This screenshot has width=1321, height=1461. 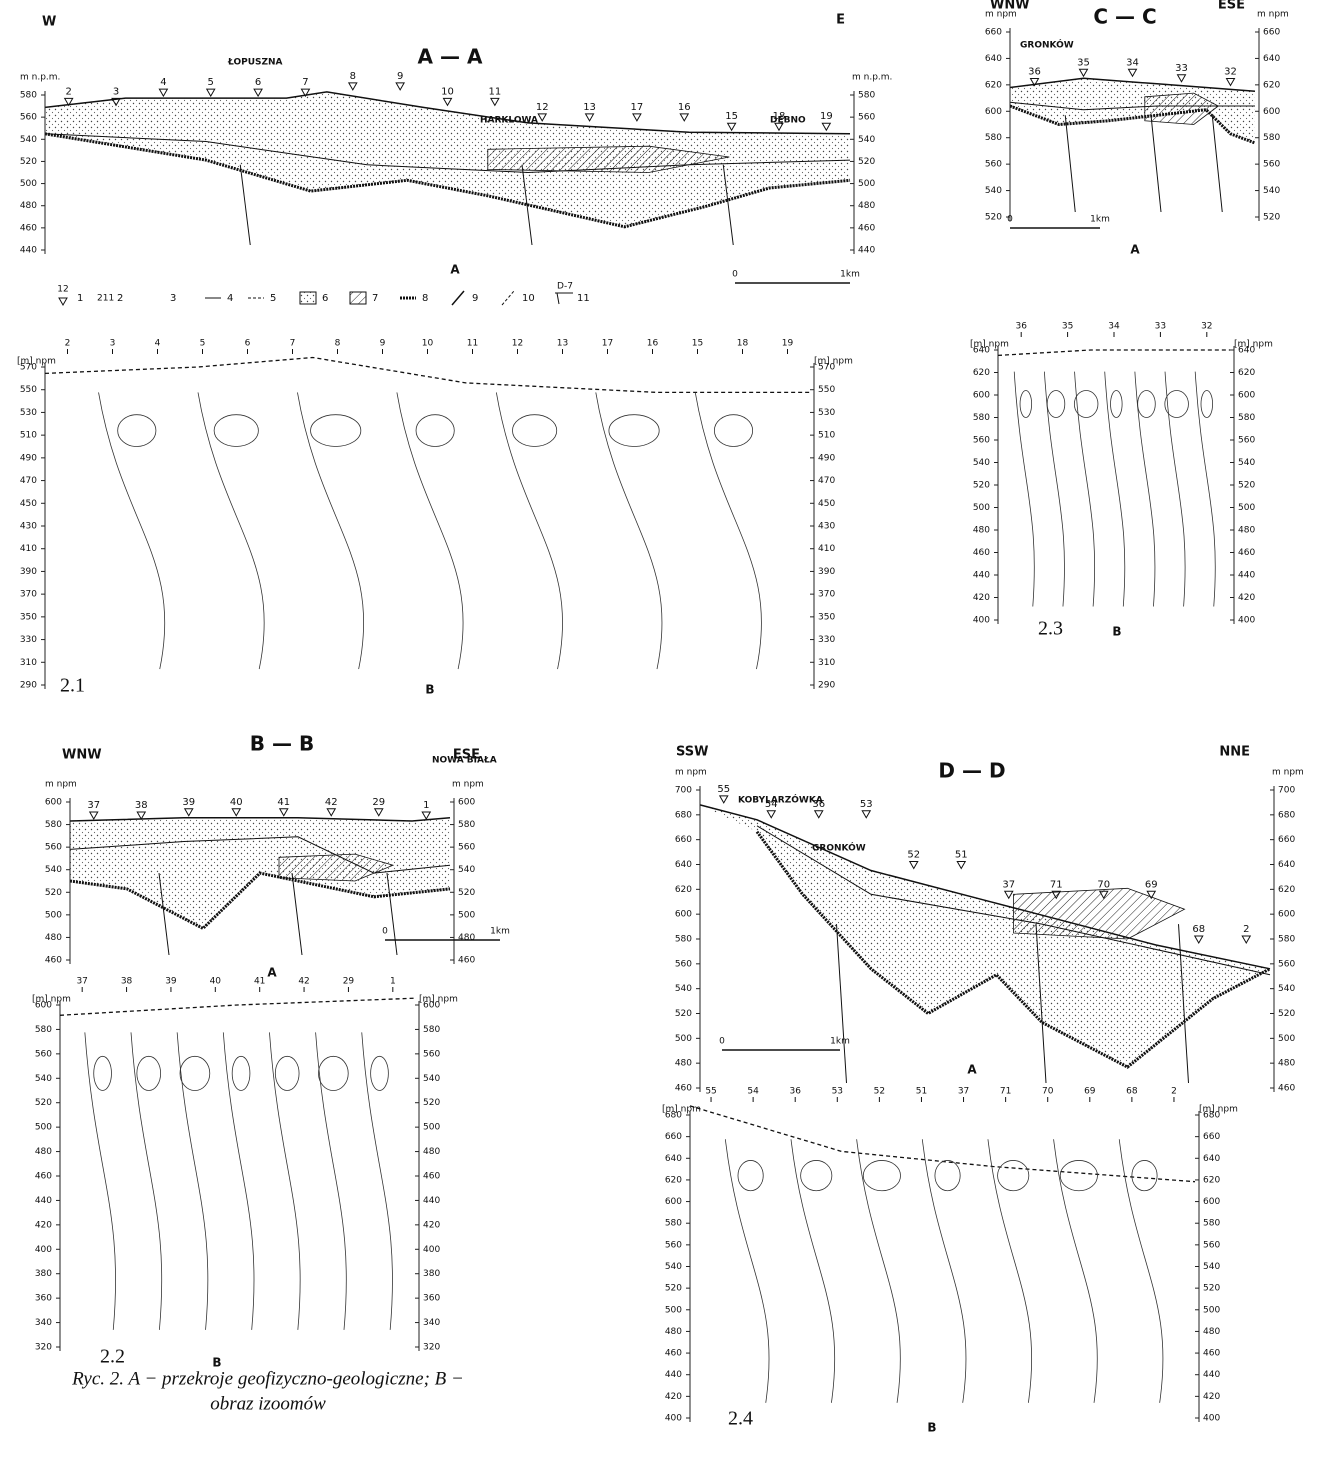 What do you see at coordinates (637, 107) in the screenshot?
I see `station-label: 17` at bounding box center [637, 107].